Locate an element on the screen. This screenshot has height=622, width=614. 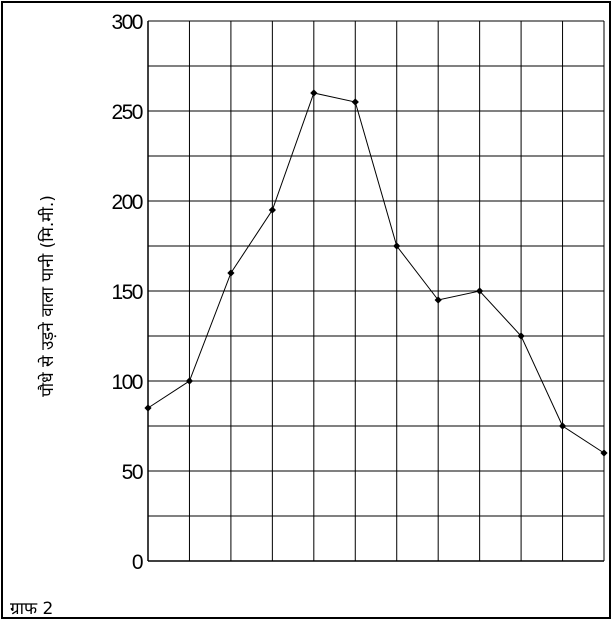
y-tick-labels: 0 50 100 150 200 250 300 is located at coordinates (127, 292).